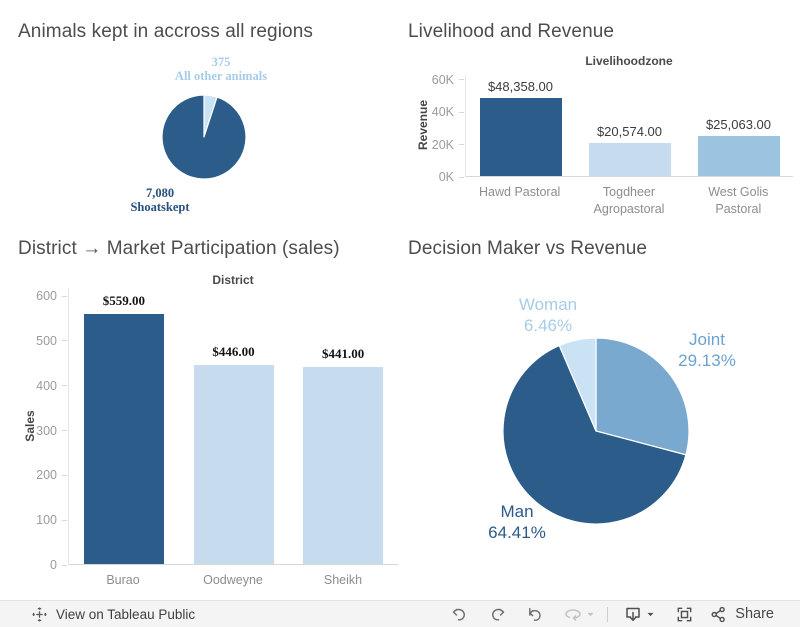 The width and height of the screenshot is (800, 627). Describe the element at coordinates (738, 155) in the screenshot. I see `bar-west-golis-pastoral` at that location.